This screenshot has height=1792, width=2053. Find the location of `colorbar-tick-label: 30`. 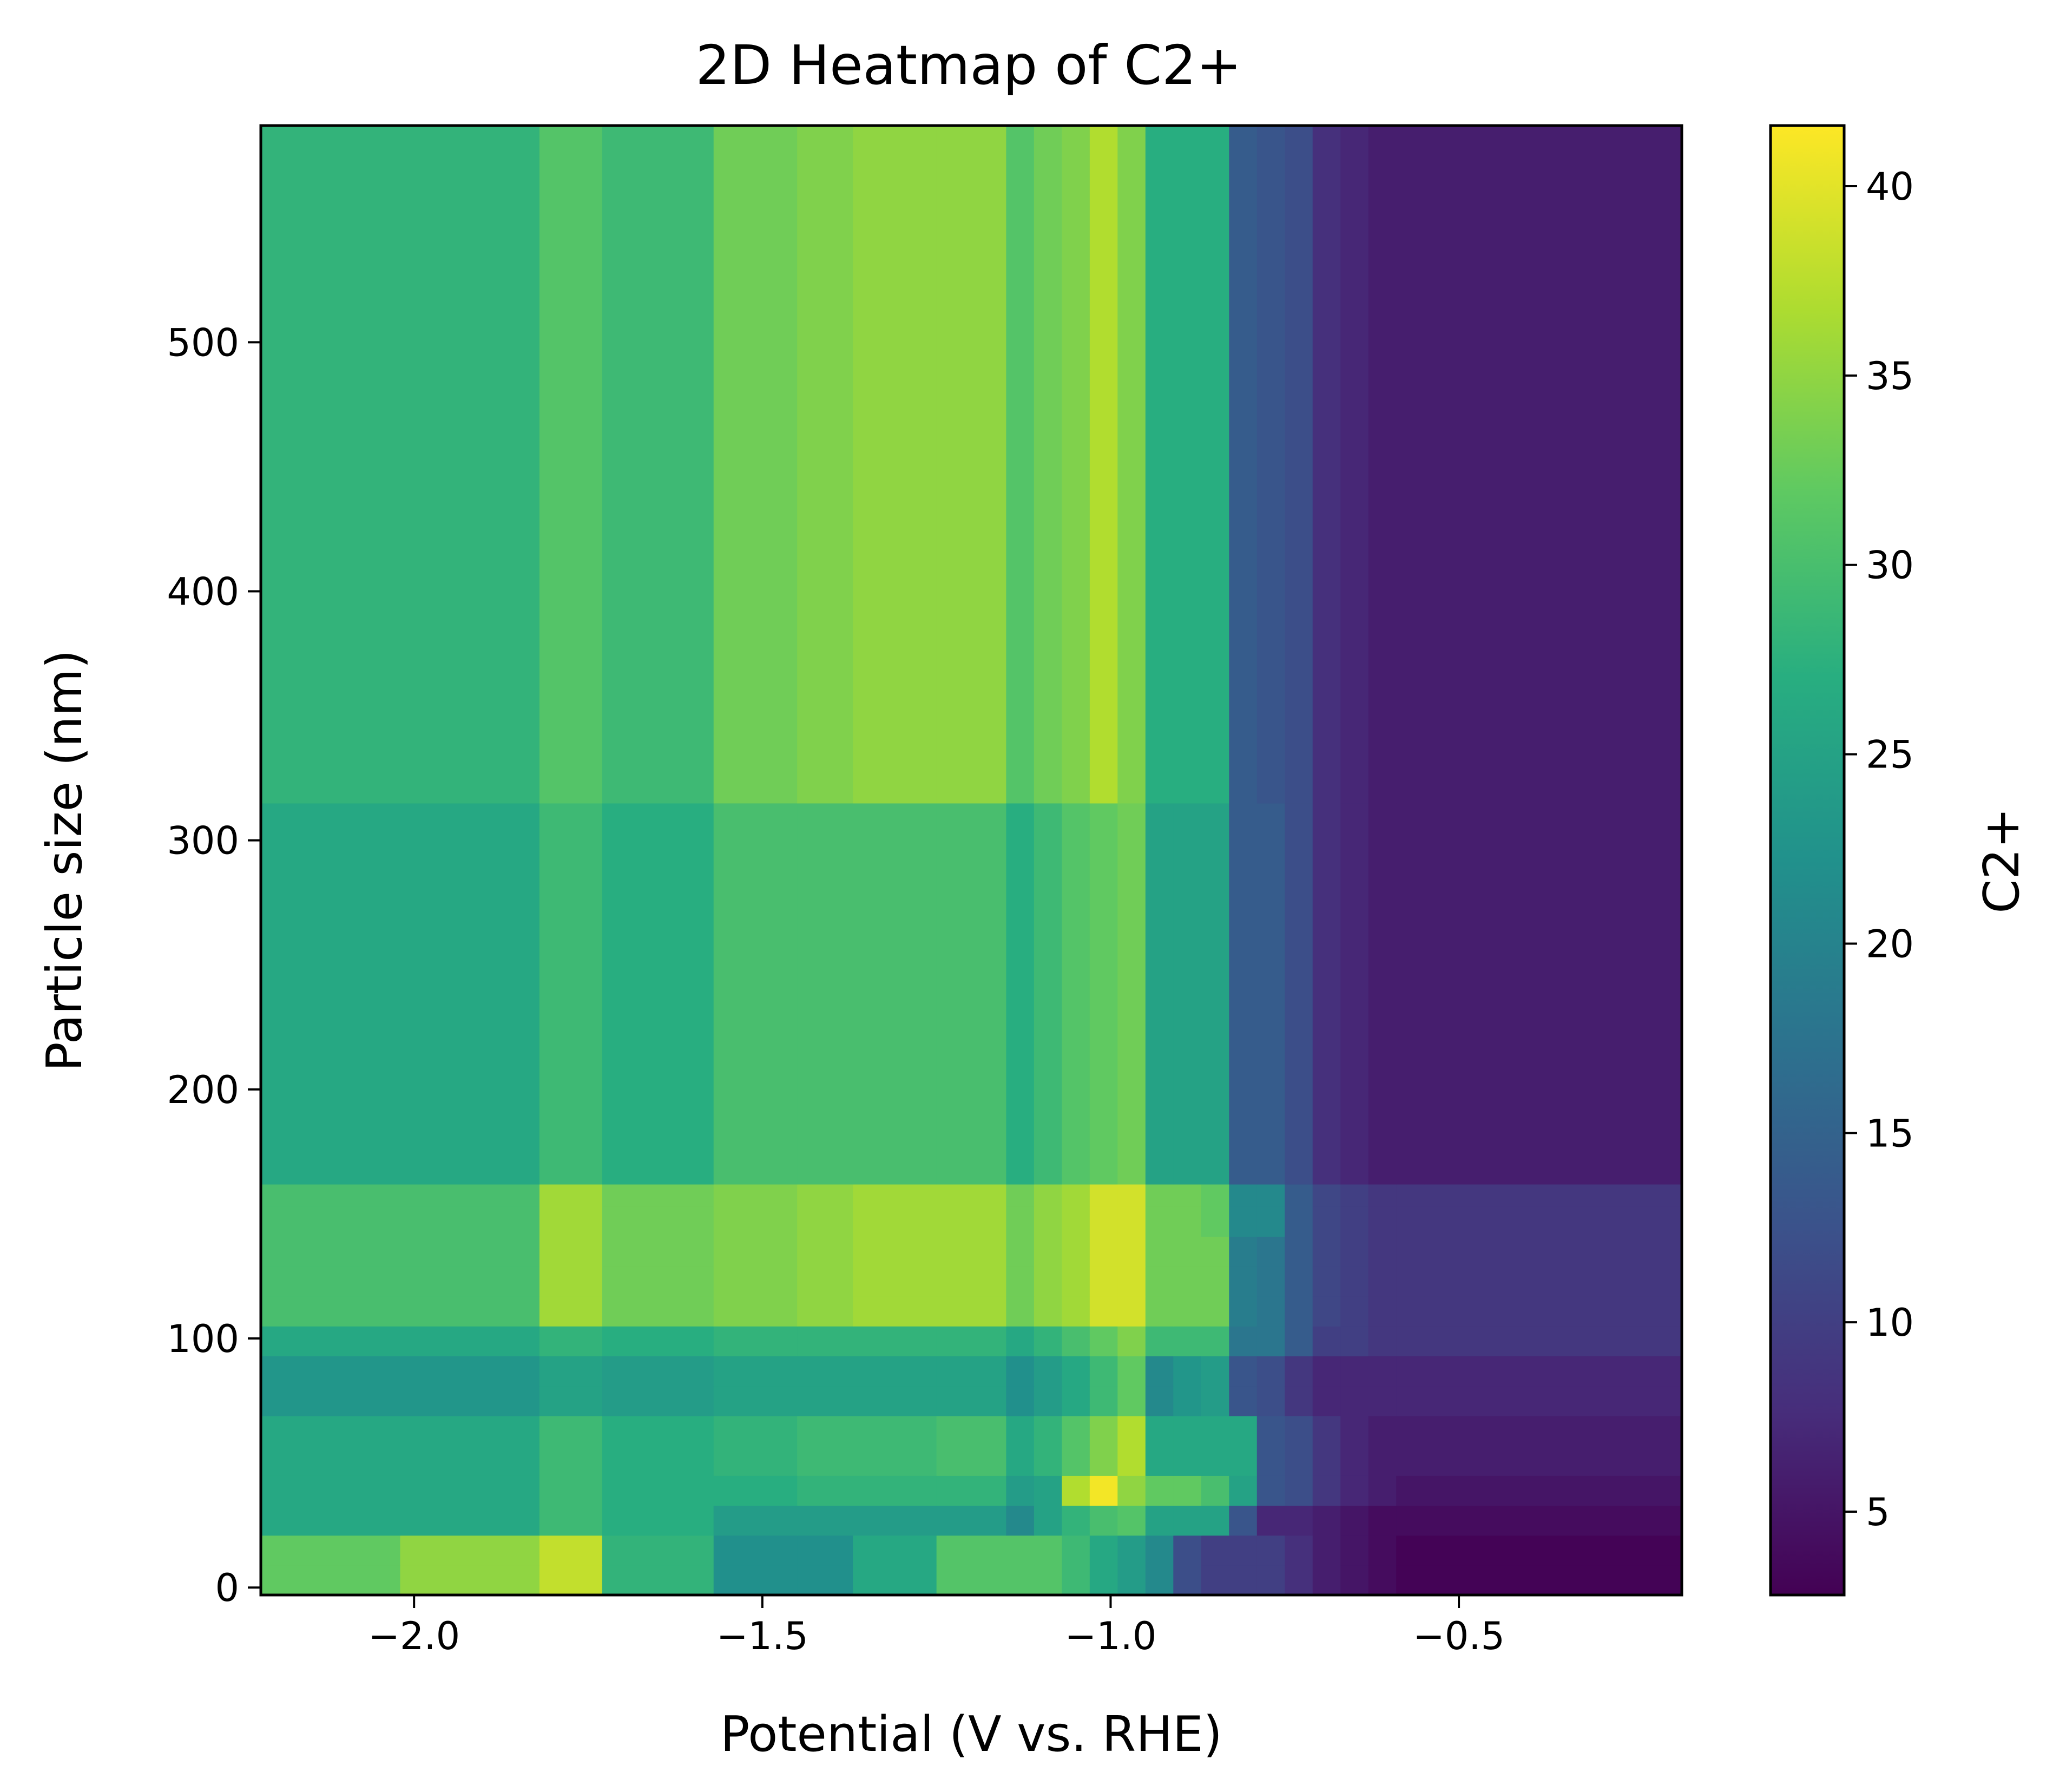

colorbar-tick-label: 30 is located at coordinates (1890, 565).